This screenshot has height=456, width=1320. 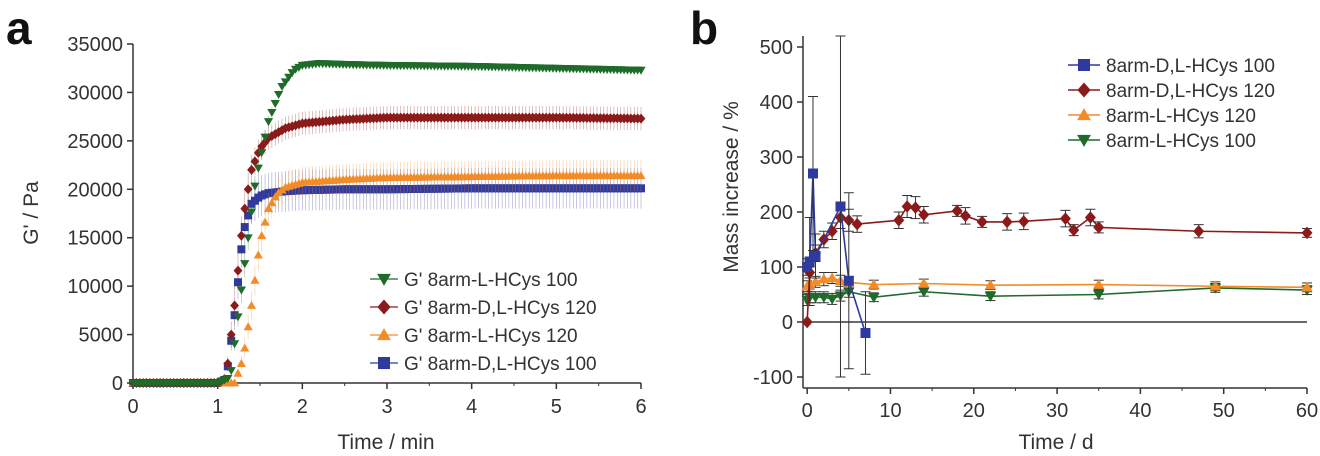 What do you see at coordinates (217, 407) in the screenshot?
I see `x-tick-label: 1` at bounding box center [217, 407].